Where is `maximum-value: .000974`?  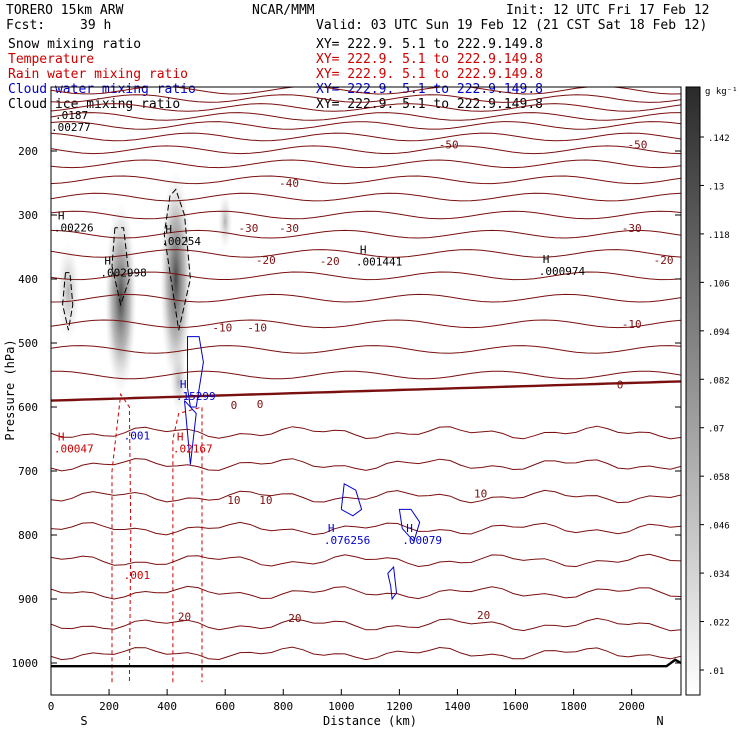 maximum-value: .000974 is located at coordinates (562, 271).